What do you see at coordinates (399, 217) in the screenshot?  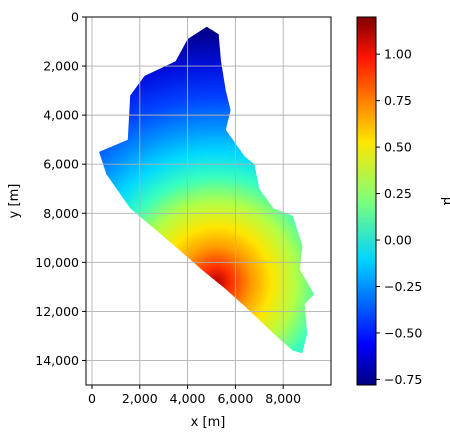 I see `colorbar-ticks: −0.75 −0.50 −0.25 0.00 0.25 0.50 0.75 1.00` at bounding box center [399, 217].